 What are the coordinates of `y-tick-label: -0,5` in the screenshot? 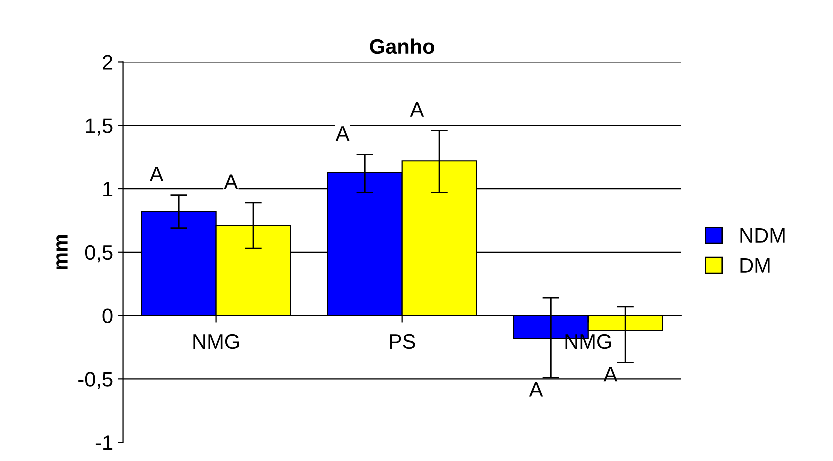 It's located at (95, 381).